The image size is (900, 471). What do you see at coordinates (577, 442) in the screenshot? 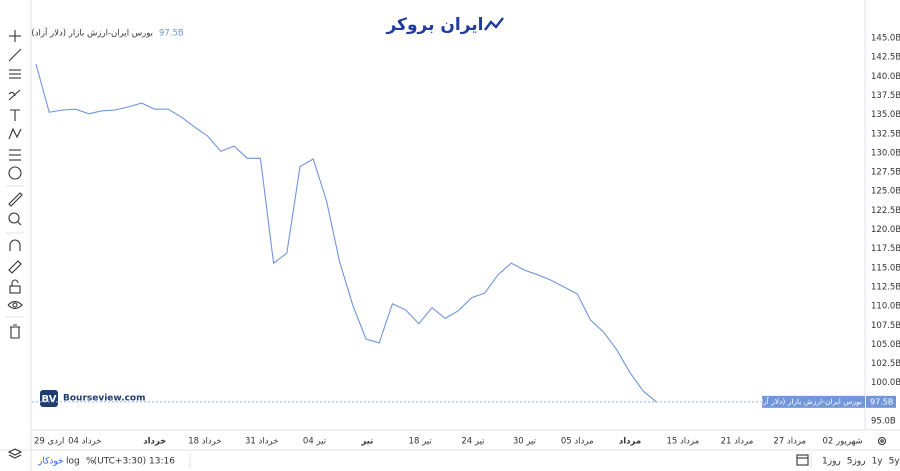
I see `x-tick-label: 05 مرداد` at bounding box center [577, 442].